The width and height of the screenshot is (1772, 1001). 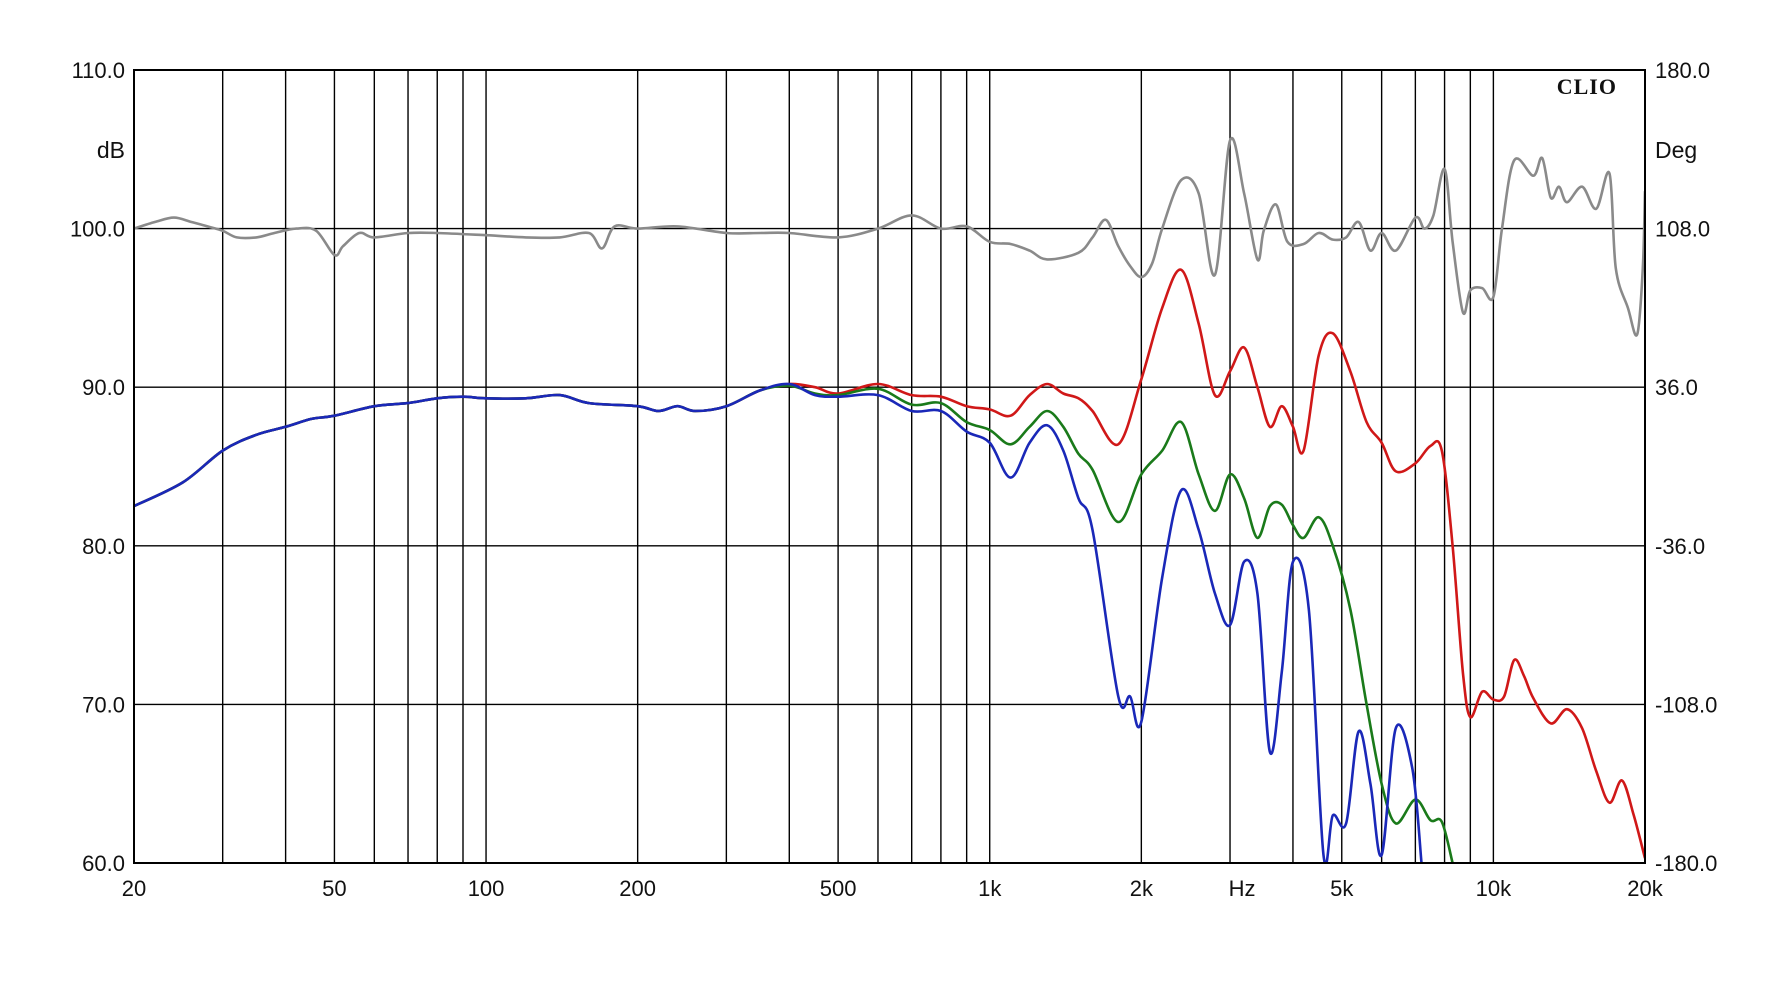 I want to click on brand-label: CLIO, so click(x=1587, y=86).